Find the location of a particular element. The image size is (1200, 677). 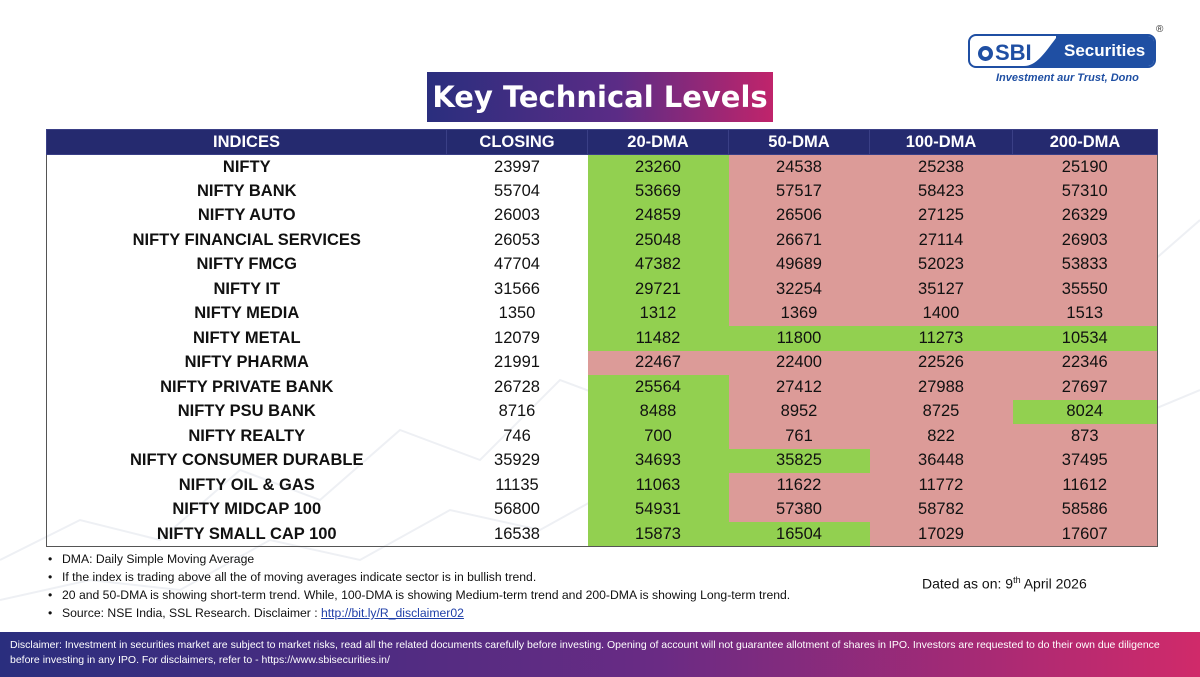

index-name-cell: NIFTY PRIVATE BANK is located at coordinates (247, 386).